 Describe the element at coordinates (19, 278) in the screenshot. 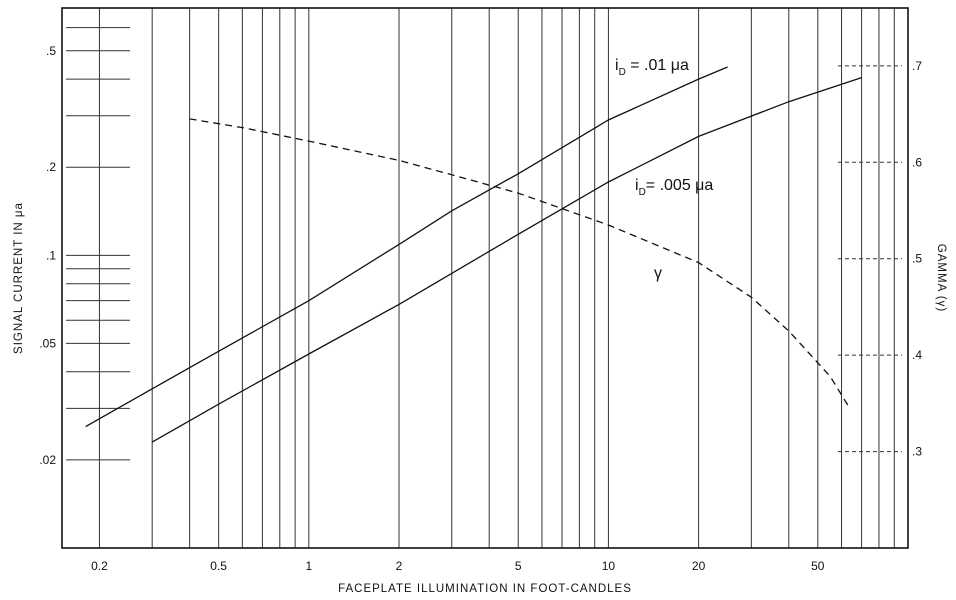

I see `y-axis-label: SIGNAL CURRENT IN μa` at that location.